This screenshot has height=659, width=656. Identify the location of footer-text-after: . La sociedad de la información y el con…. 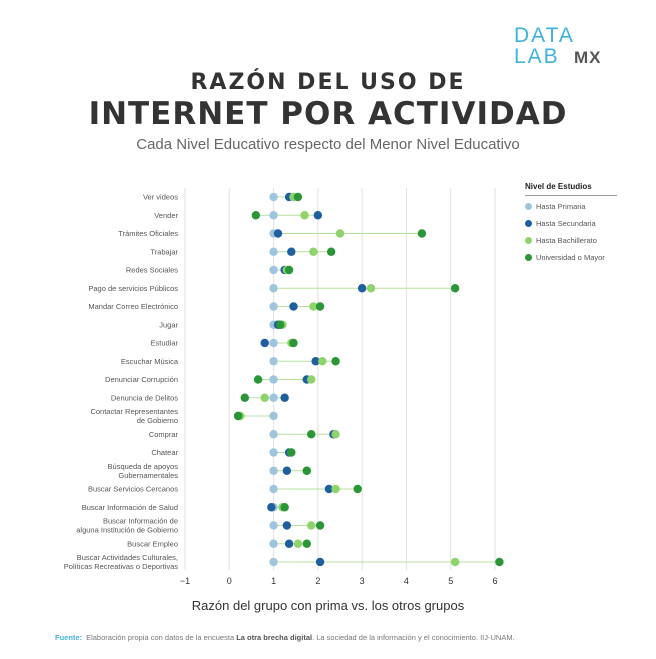
(413, 637).